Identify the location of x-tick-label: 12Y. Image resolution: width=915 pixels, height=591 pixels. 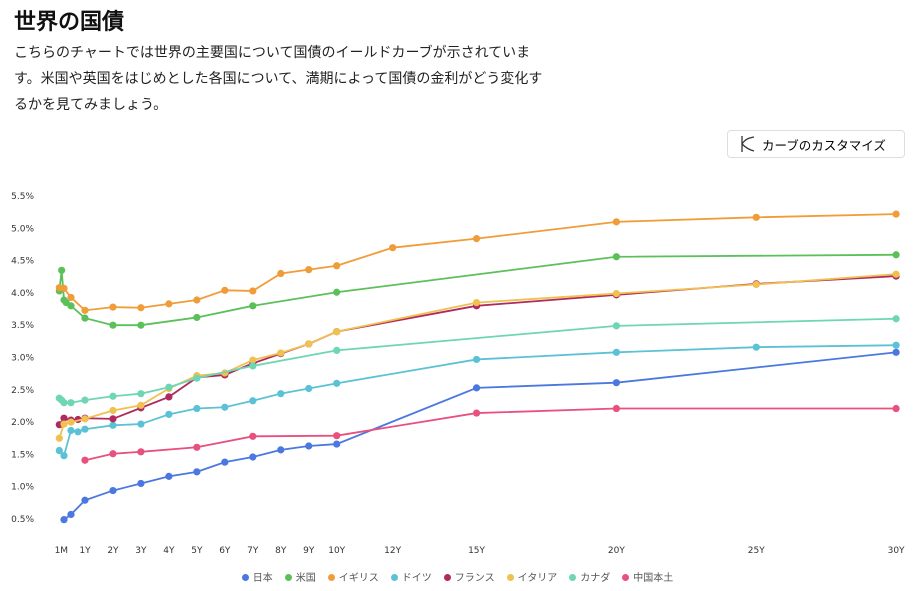
(392, 551).